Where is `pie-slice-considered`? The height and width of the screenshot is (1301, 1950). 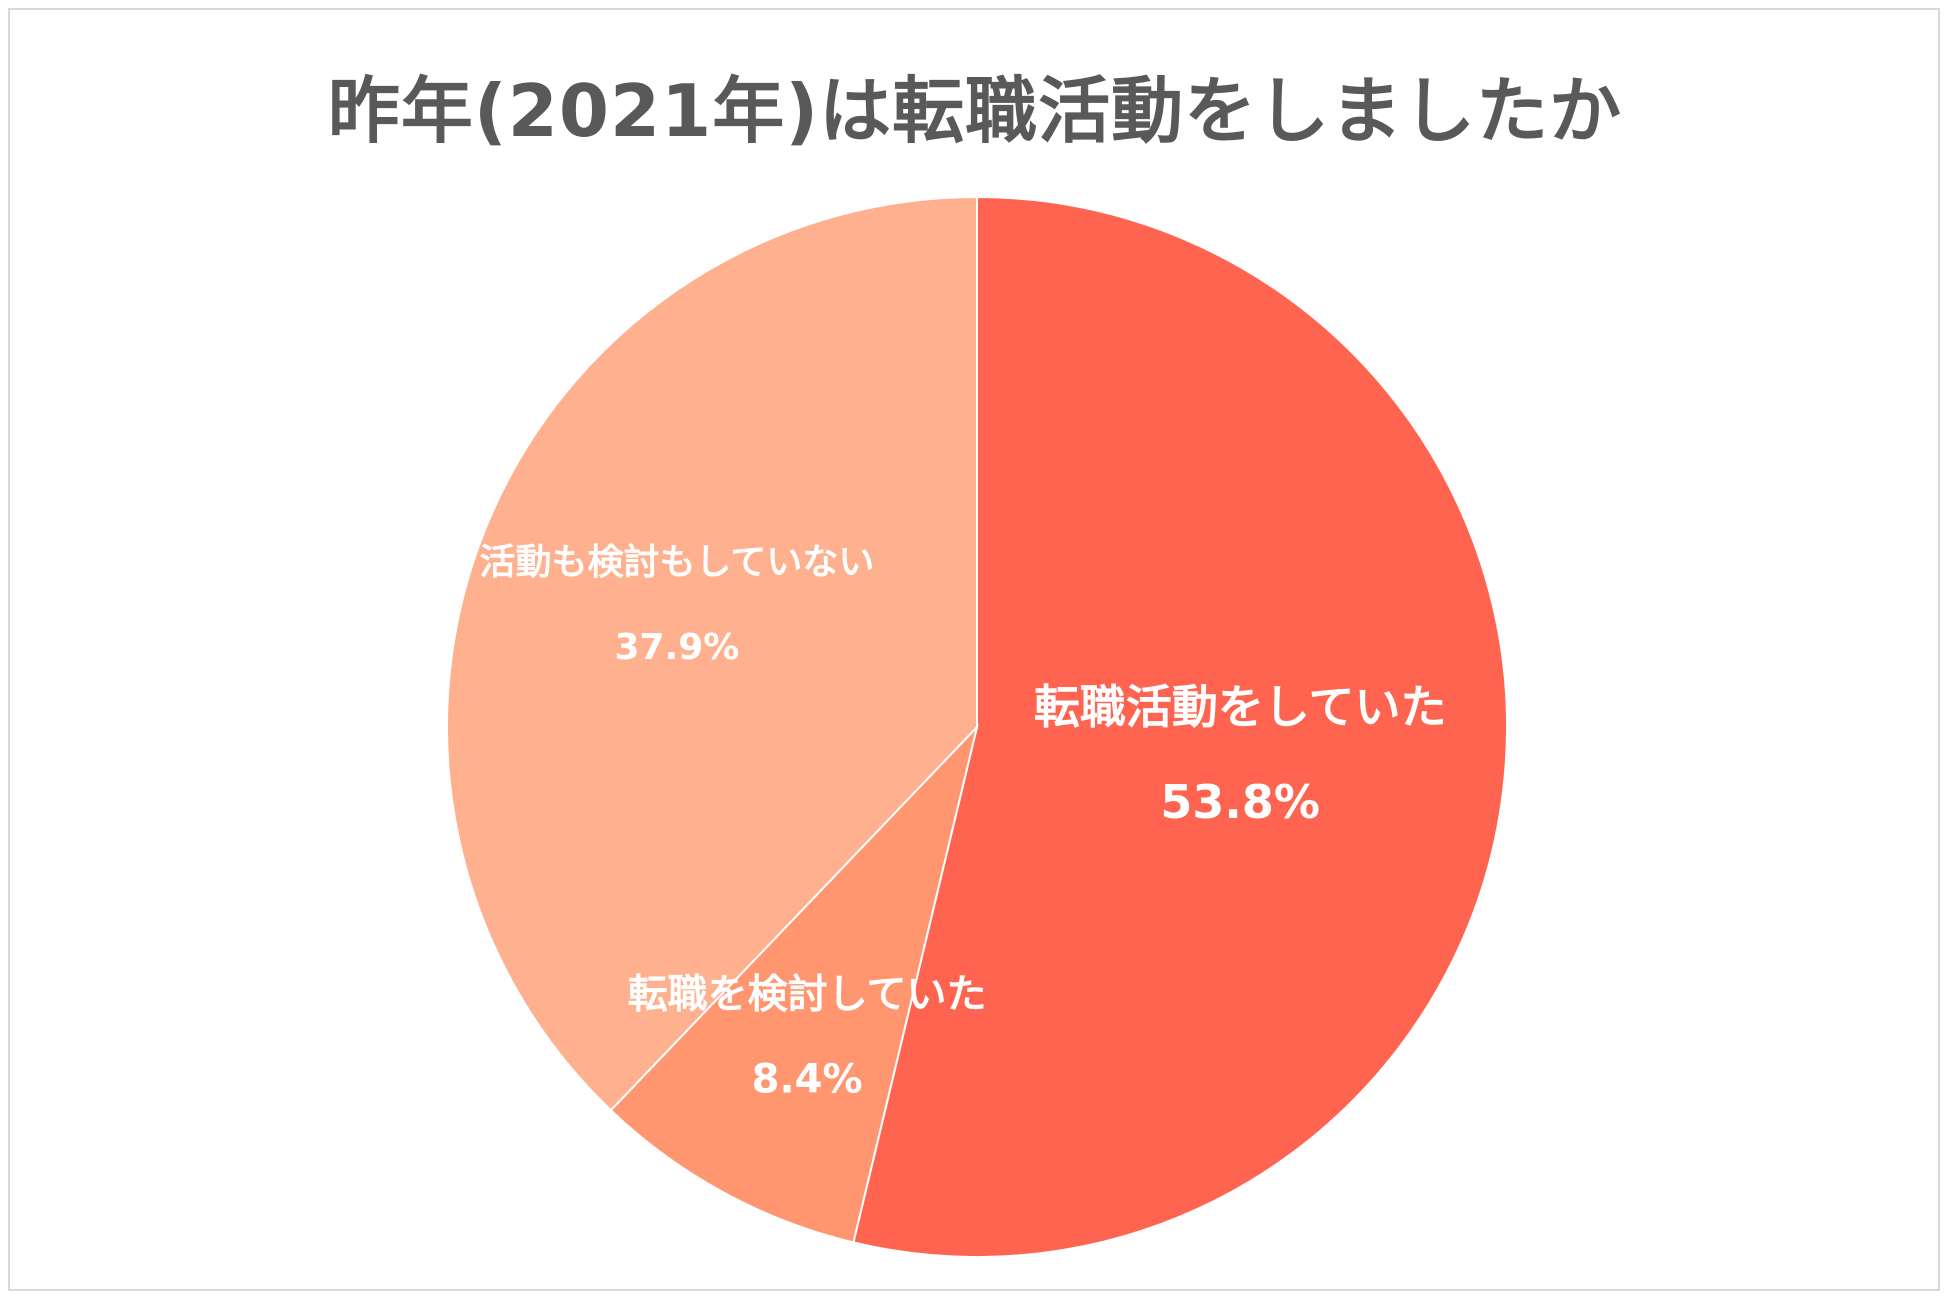 pie-slice-considered is located at coordinates (794, 983).